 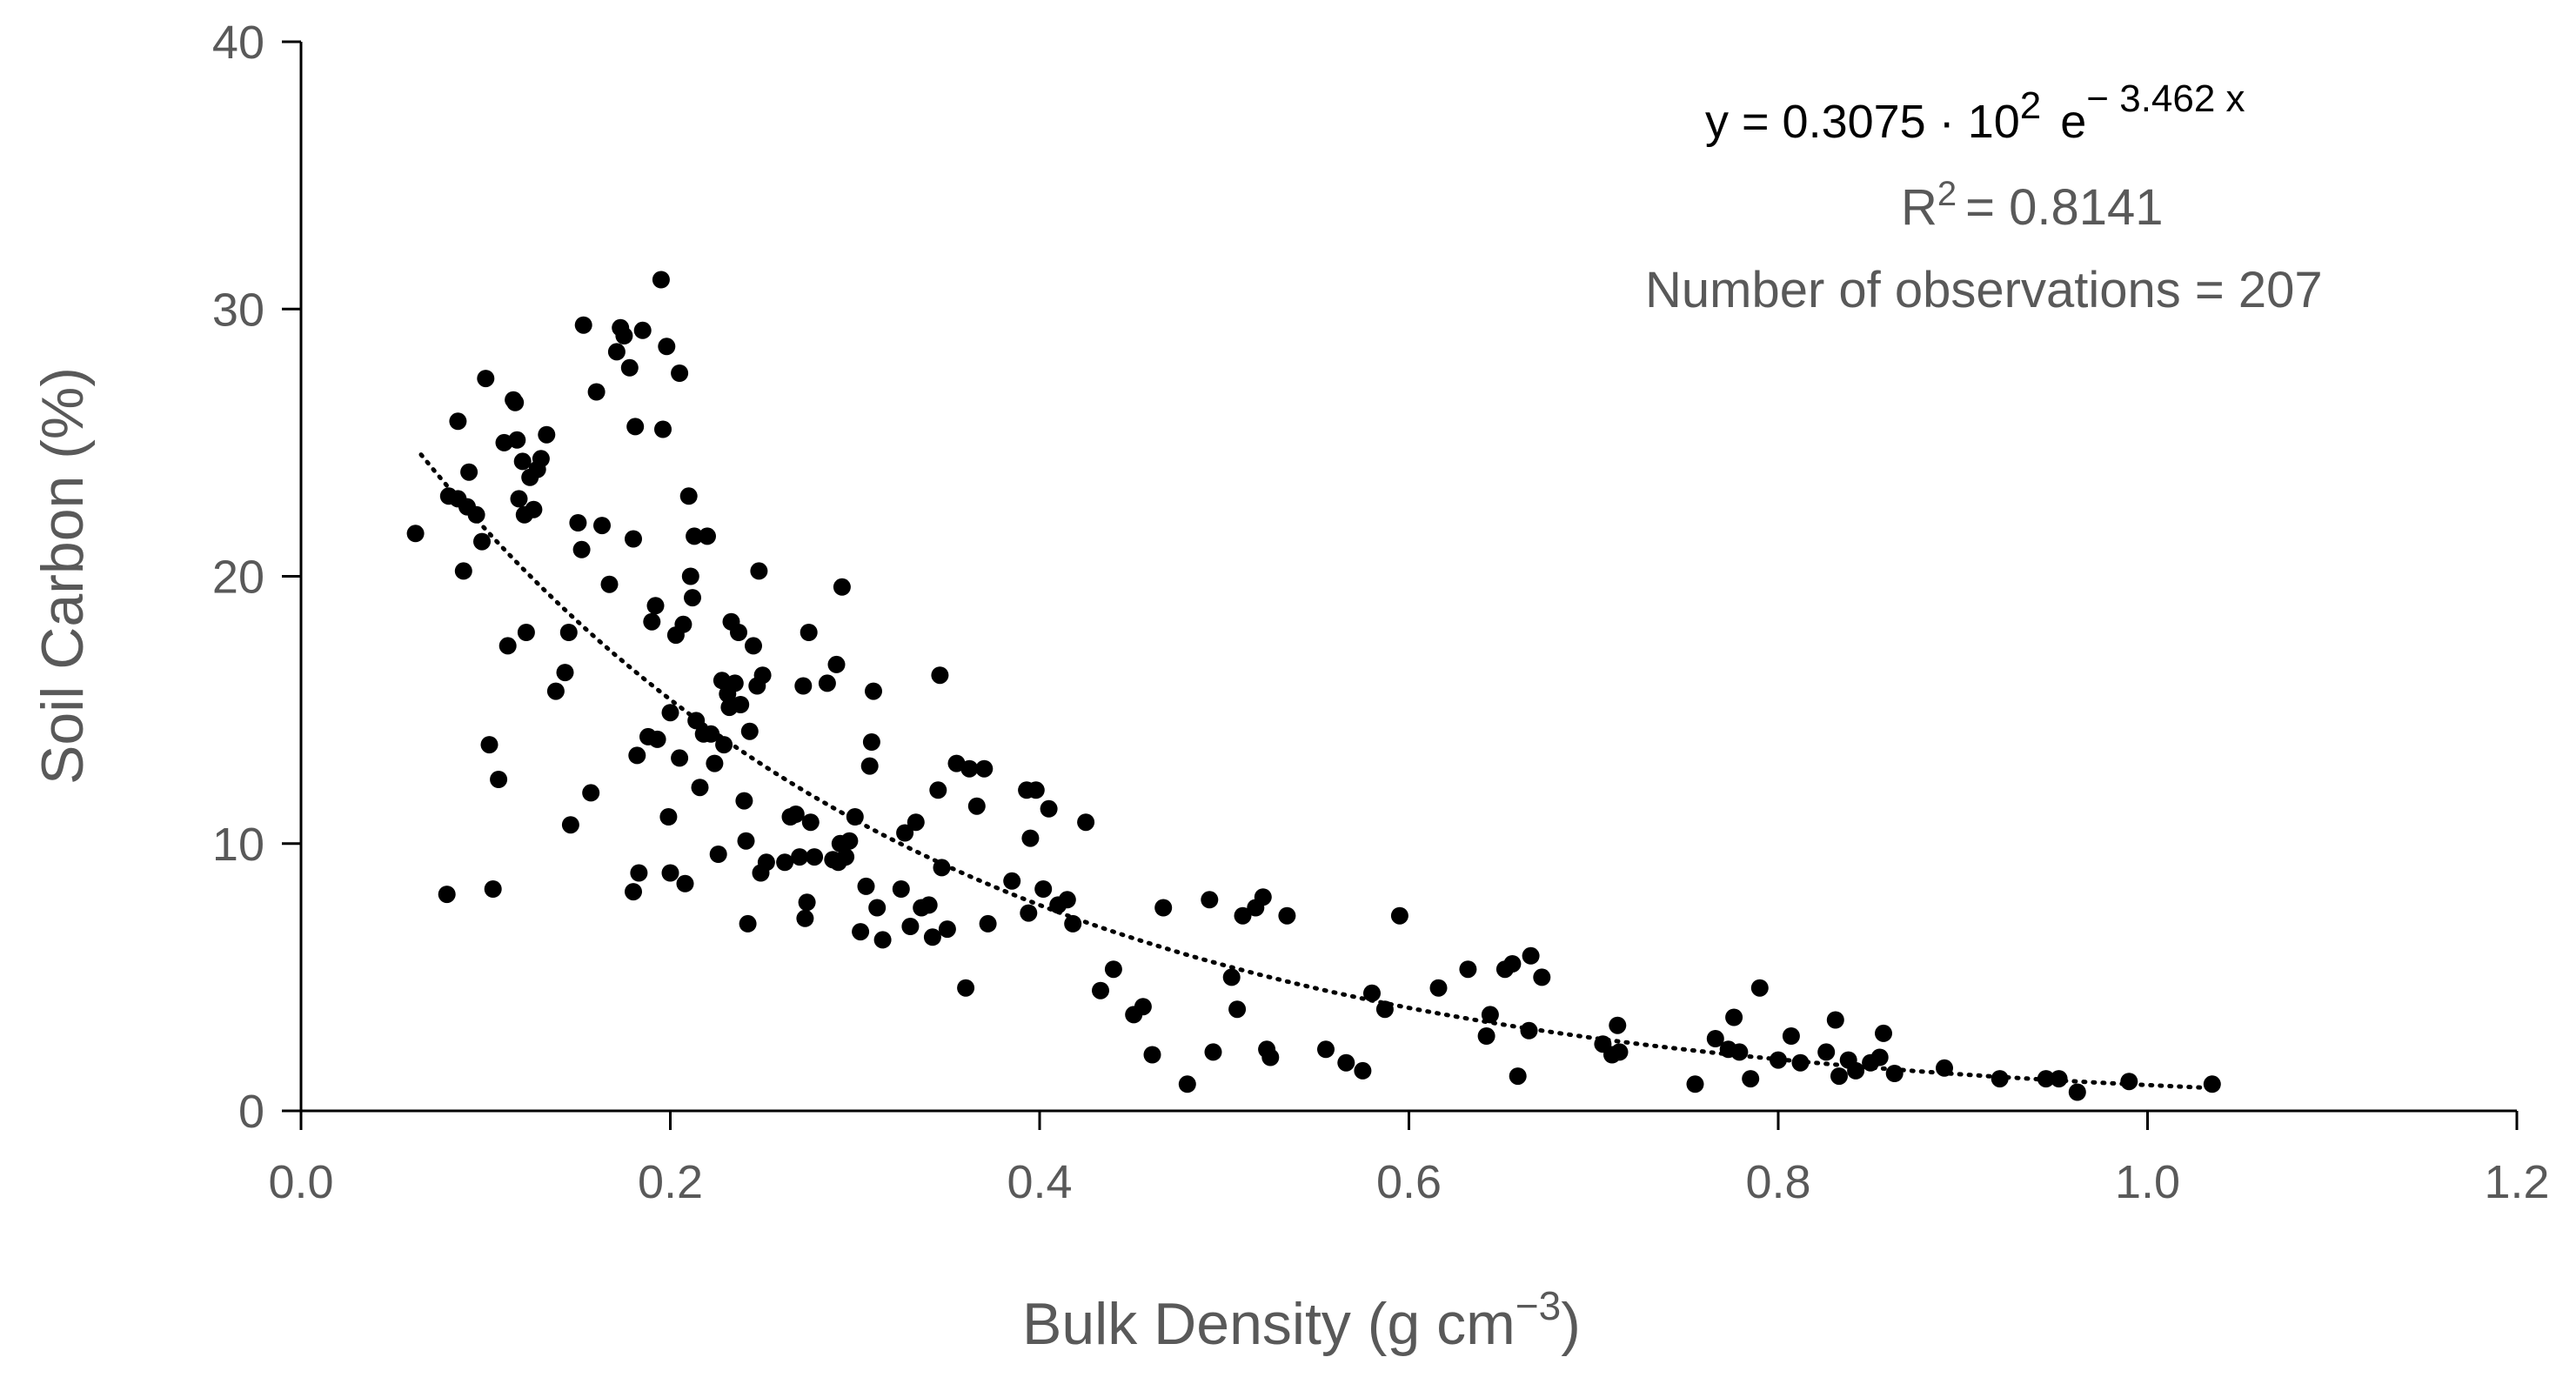 What do you see at coordinates (300, 1182) in the screenshot?
I see `x-tick-label: 0.0` at bounding box center [300, 1182].